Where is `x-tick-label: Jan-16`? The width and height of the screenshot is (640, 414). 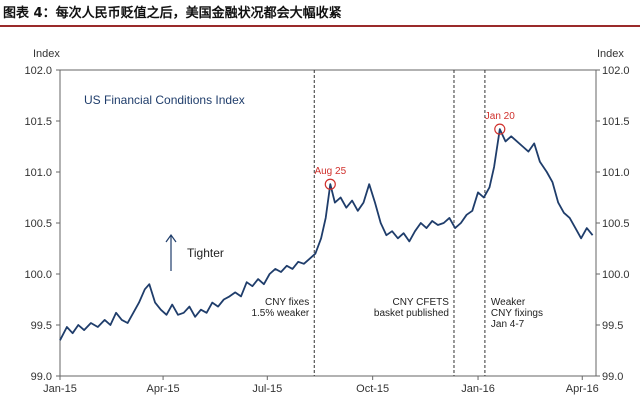
x-tick-label: Jan-16 is located at coordinates (478, 389).